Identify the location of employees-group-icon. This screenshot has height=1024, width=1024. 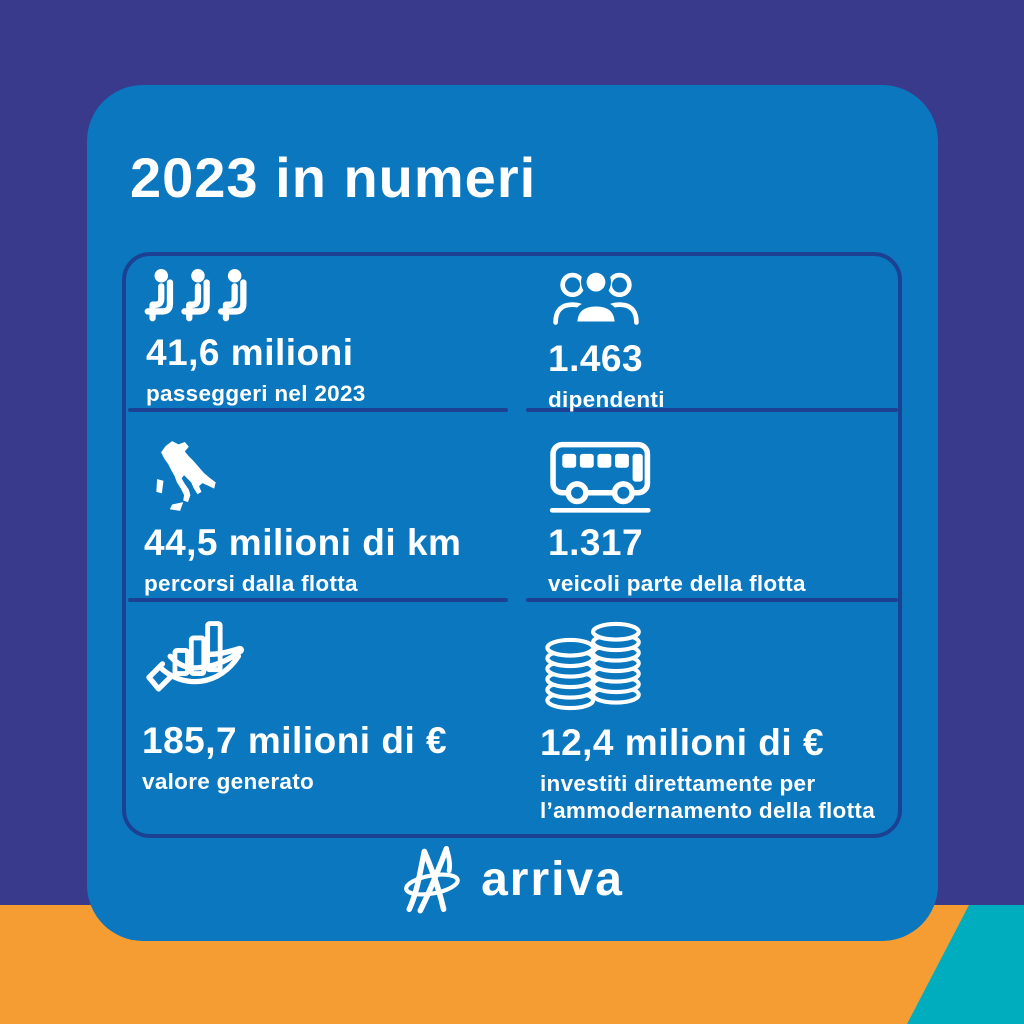
(596, 297).